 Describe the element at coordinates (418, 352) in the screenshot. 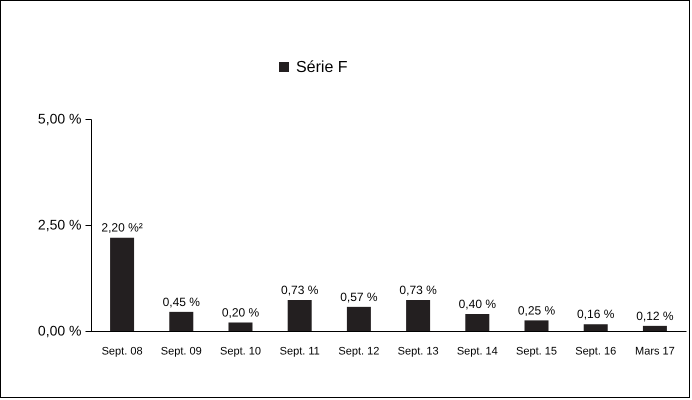

I see `x-tick-label: Sept. 13` at that location.